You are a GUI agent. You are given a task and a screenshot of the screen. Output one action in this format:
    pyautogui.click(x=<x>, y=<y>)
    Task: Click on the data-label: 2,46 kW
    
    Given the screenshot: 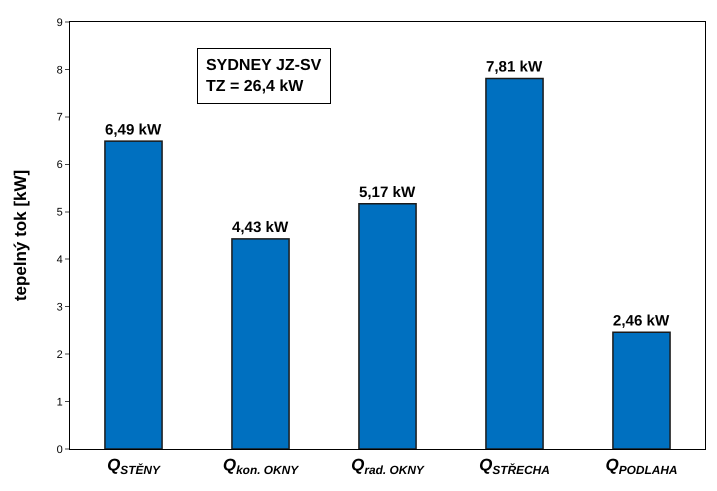 What is the action you would take?
    pyautogui.click(x=641, y=321)
    